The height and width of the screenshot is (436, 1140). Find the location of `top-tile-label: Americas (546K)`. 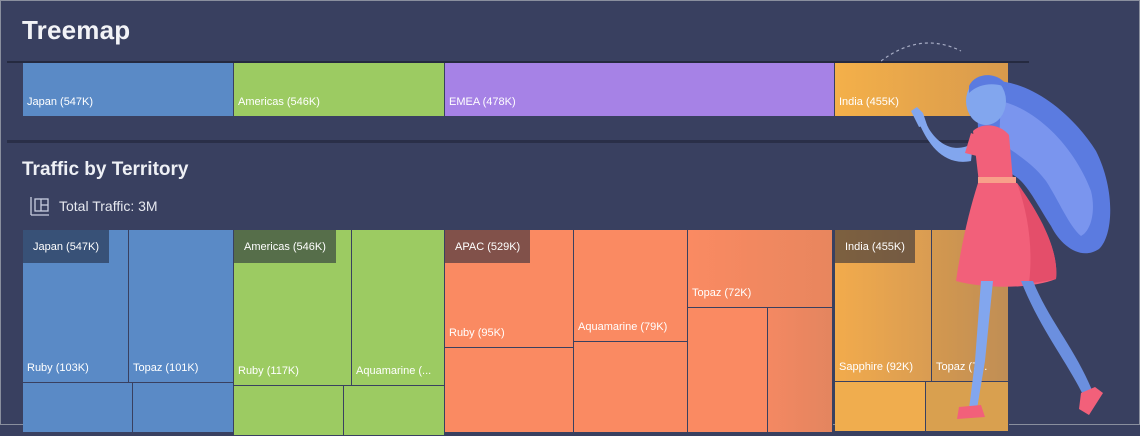

top-tile-label: Americas (546K) is located at coordinates (279, 102).